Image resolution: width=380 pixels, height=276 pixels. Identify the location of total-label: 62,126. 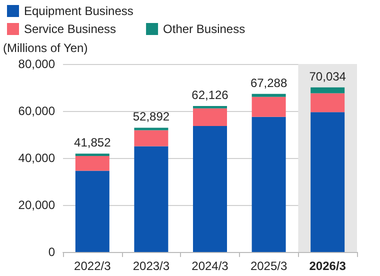
(210, 95).